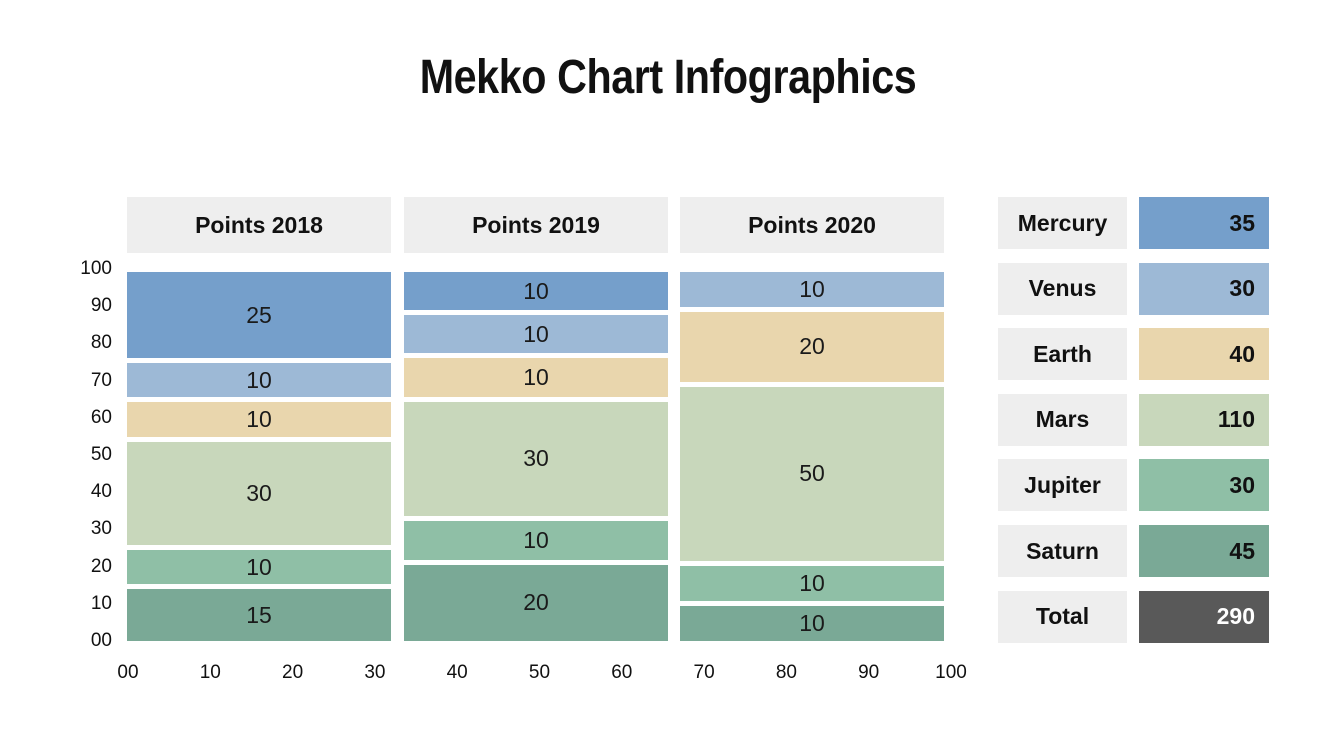  What do you see at coordinates (786, 672) in the screenshot?
I see `x-tick-label: 80` at bounding box center [786, 672].